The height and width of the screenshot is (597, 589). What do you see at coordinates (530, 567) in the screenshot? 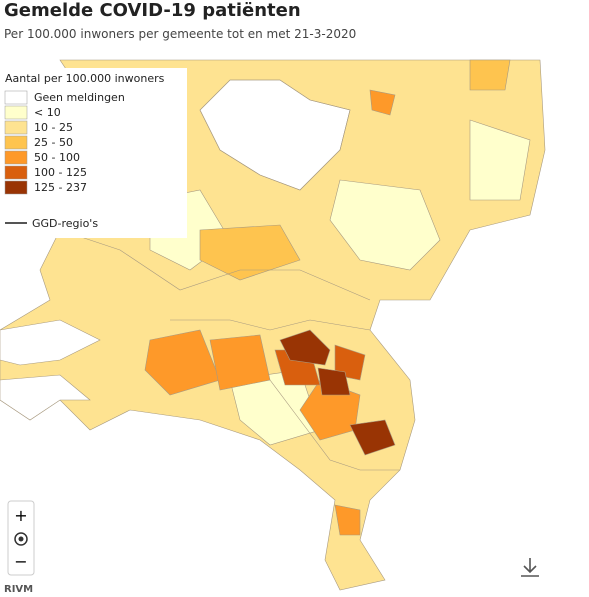
I see `download-button` at bounding box center [530, 567].